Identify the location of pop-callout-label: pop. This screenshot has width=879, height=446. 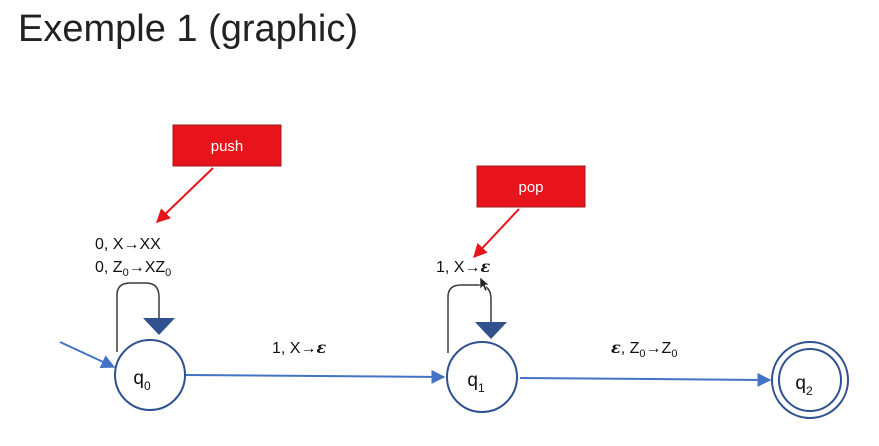
(530, 187).